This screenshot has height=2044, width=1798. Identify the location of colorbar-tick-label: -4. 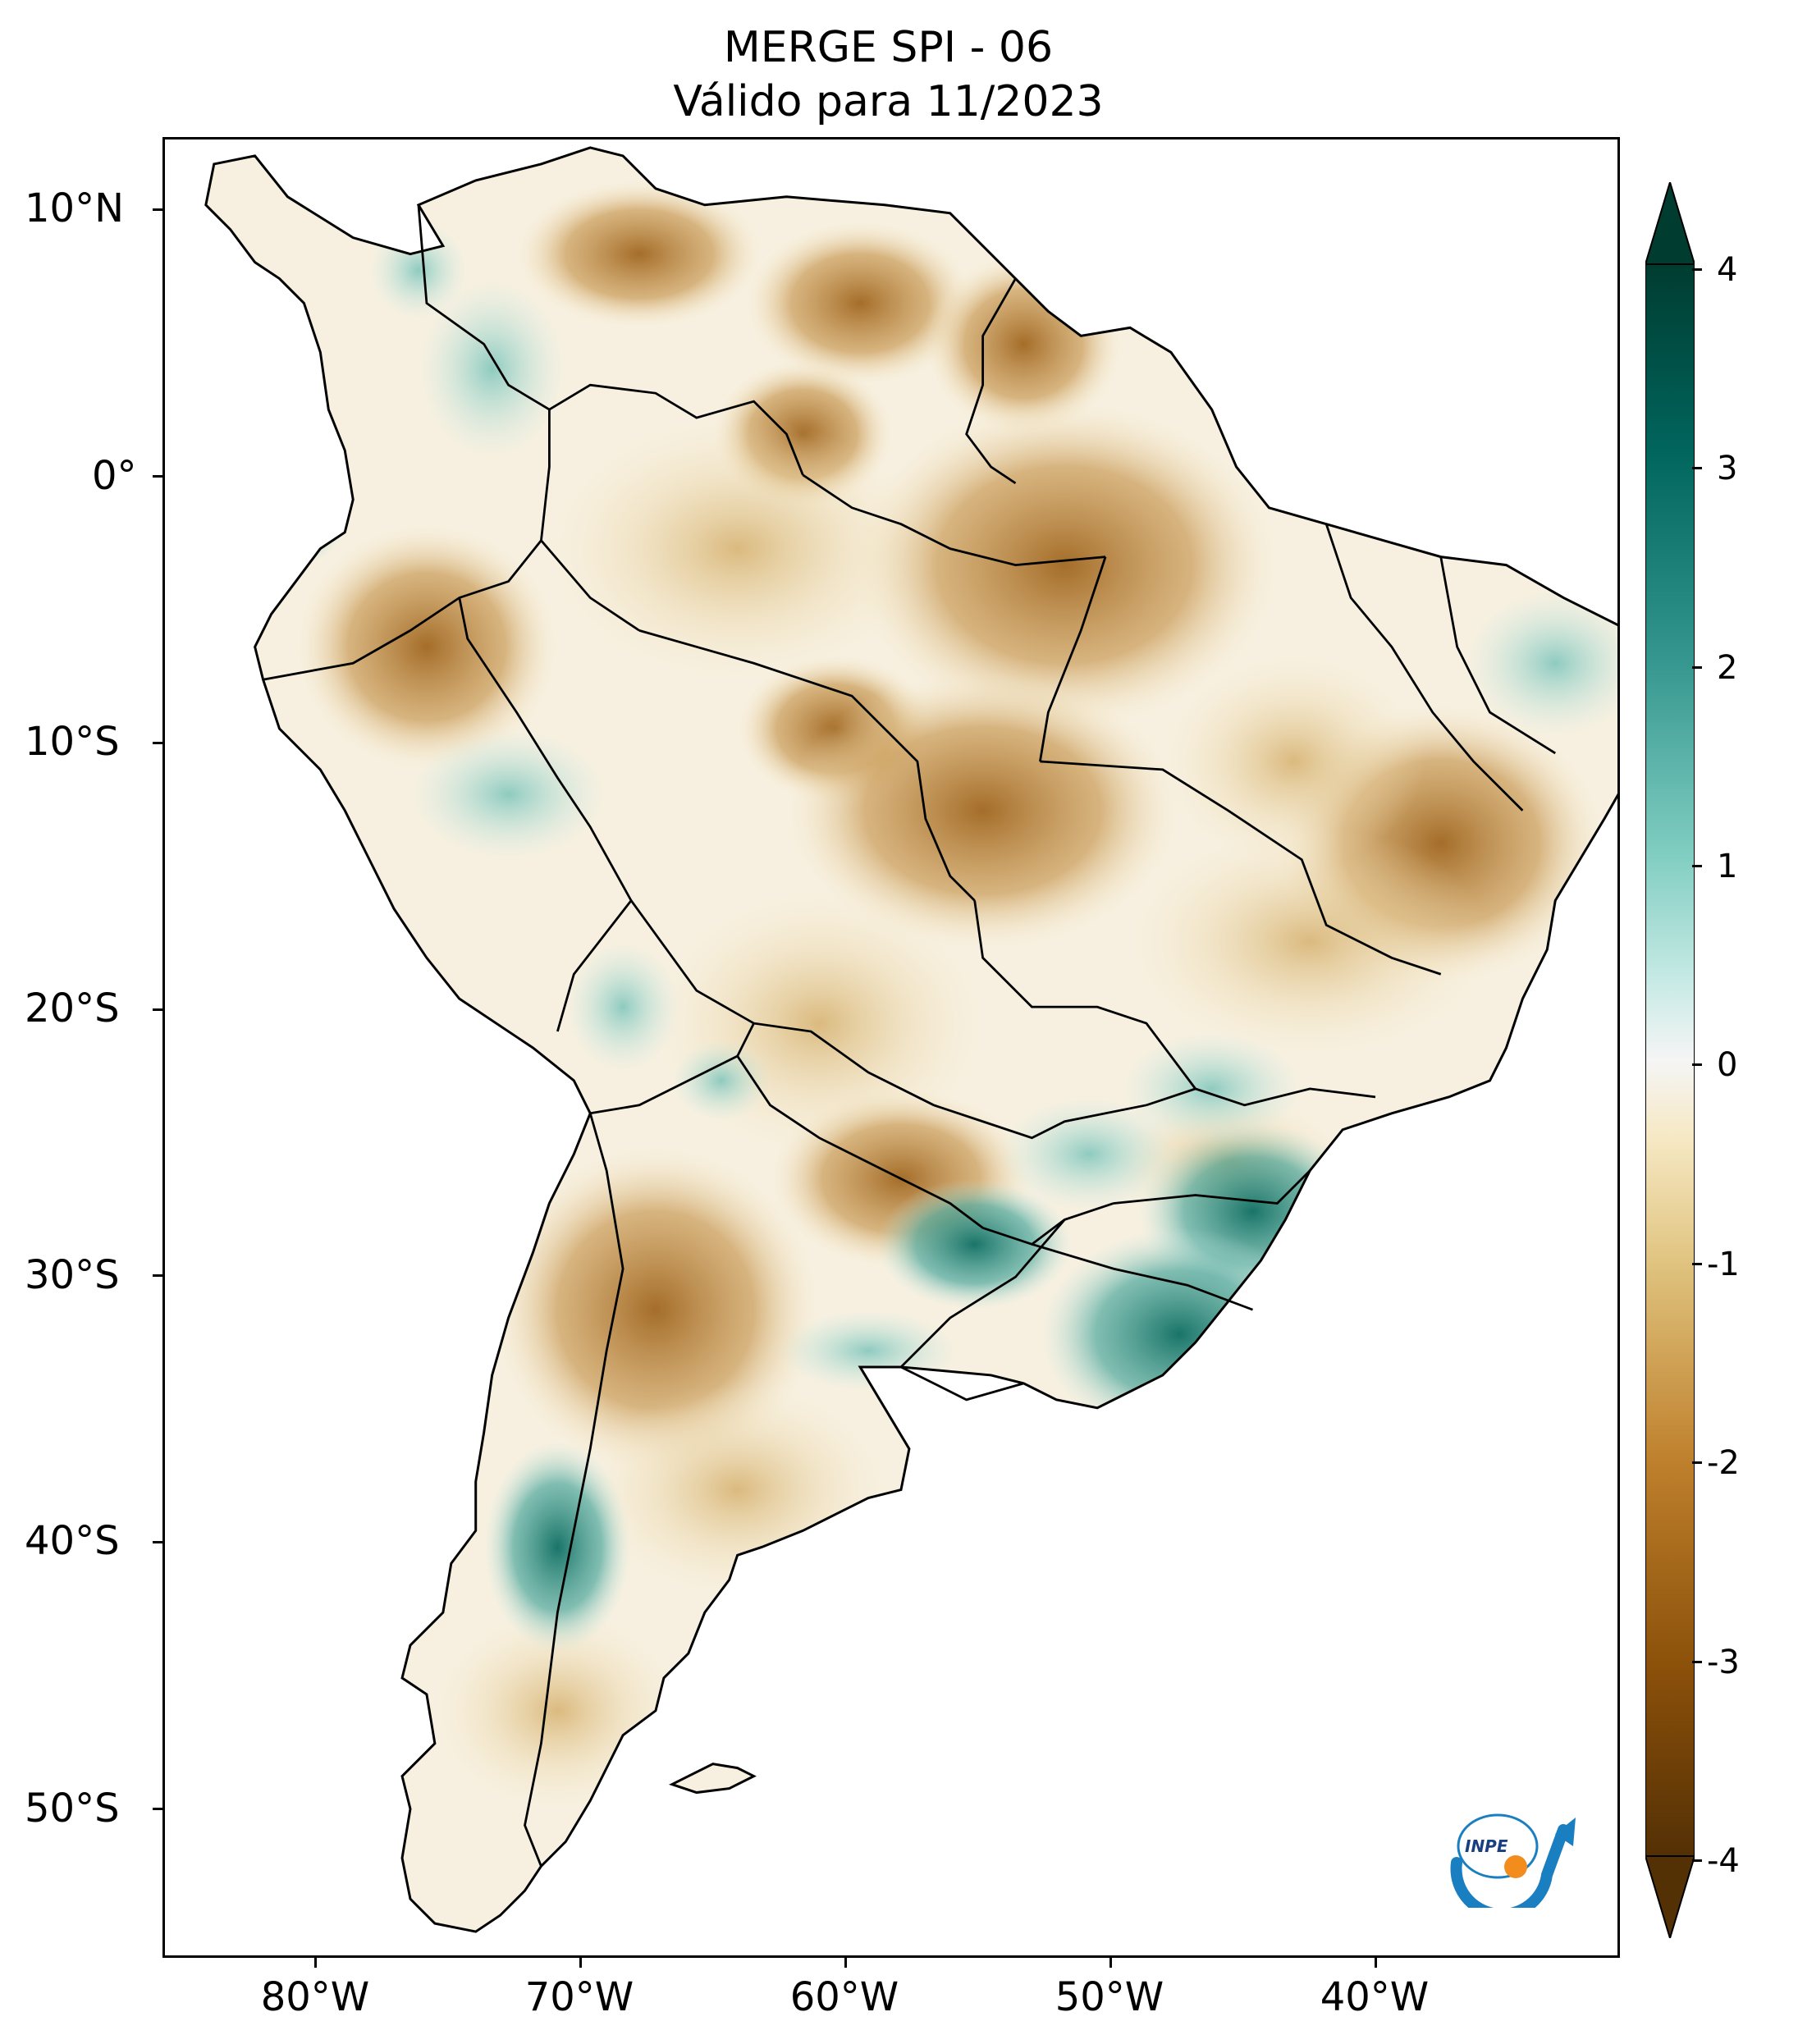
(1723, 1861).